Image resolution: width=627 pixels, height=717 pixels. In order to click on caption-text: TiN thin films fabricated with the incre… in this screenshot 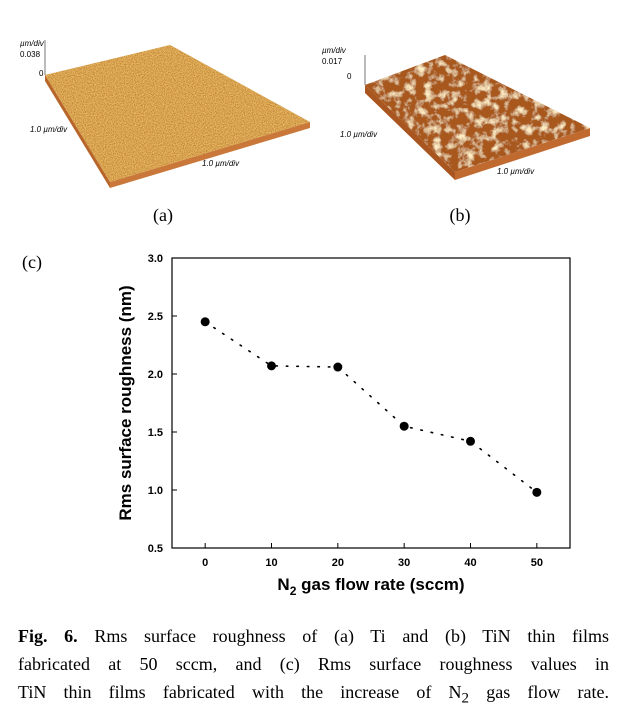, I will do `click(240, 692)`.